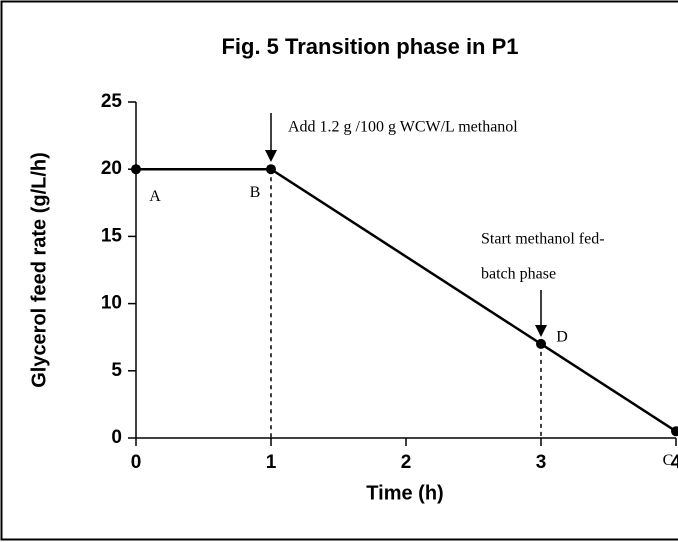  Describe the element at coordinates (136, 462) in the screenshot. I see `x-tick-label: 0` at that location.